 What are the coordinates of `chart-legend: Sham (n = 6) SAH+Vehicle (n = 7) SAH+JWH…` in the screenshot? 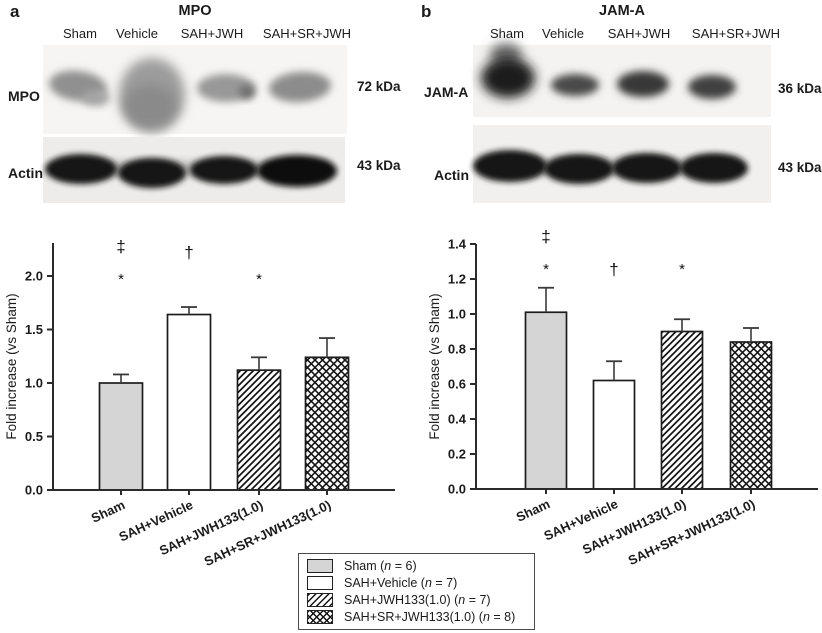 It's located at (416, 591).